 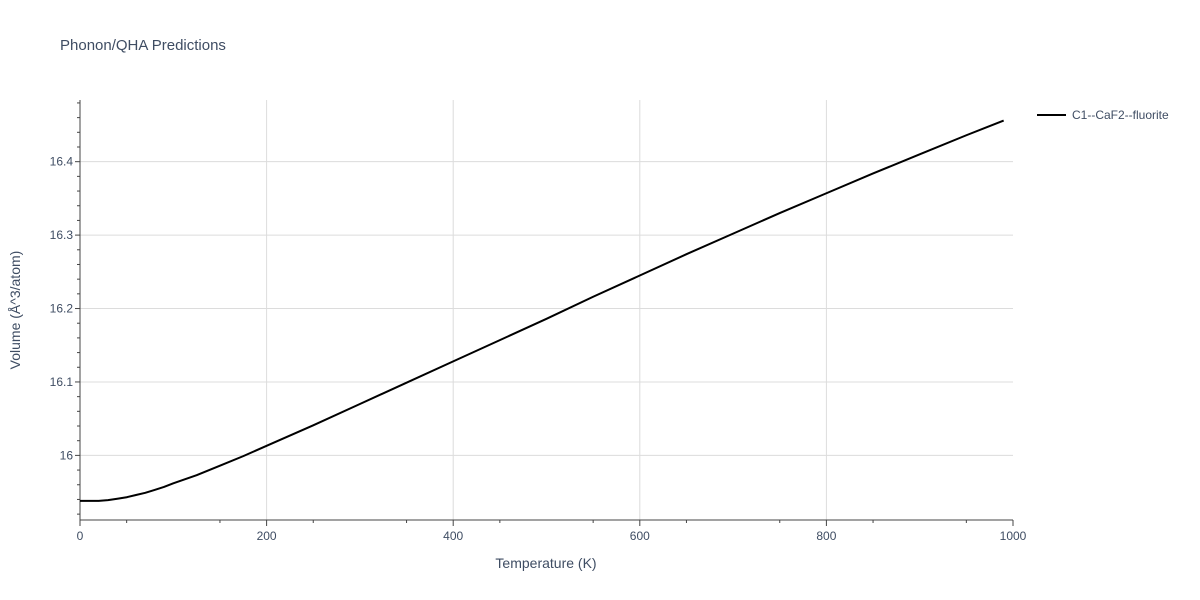 What do you see at coordinates (545, 563) in the screenshot?
I see `x-axis-title: Temperature (K)` at bounding box center [545, 563].